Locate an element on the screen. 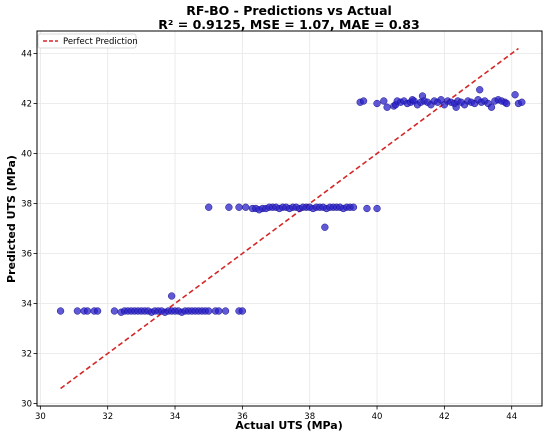  y-tick-label: 42 is located at coordinates (26, 105).